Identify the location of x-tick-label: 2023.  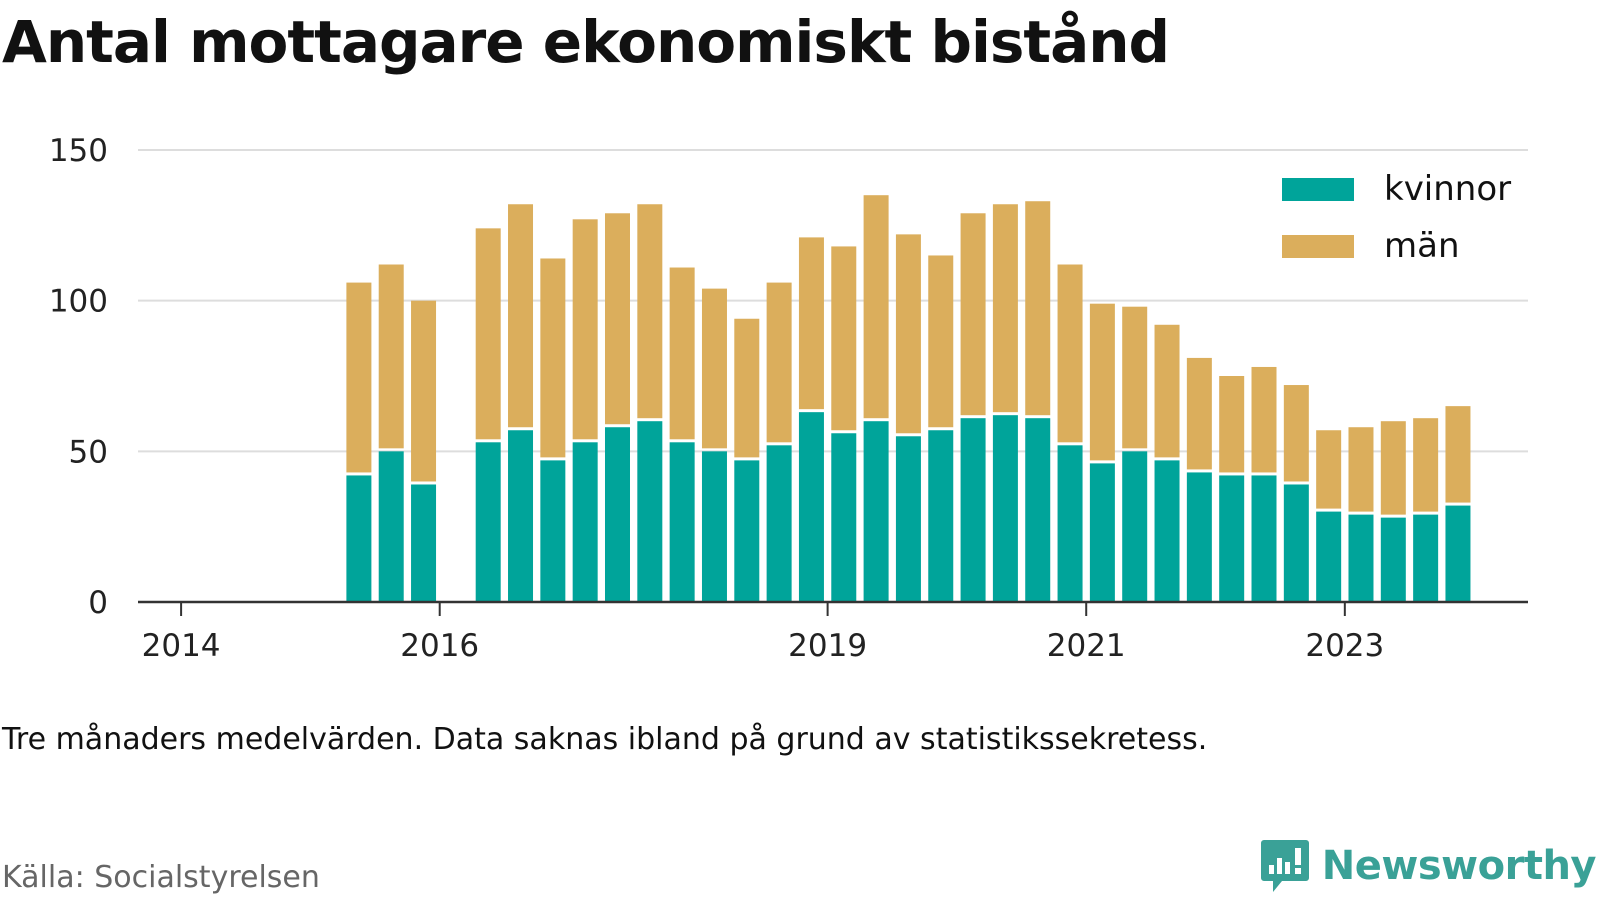
(1344, 646).